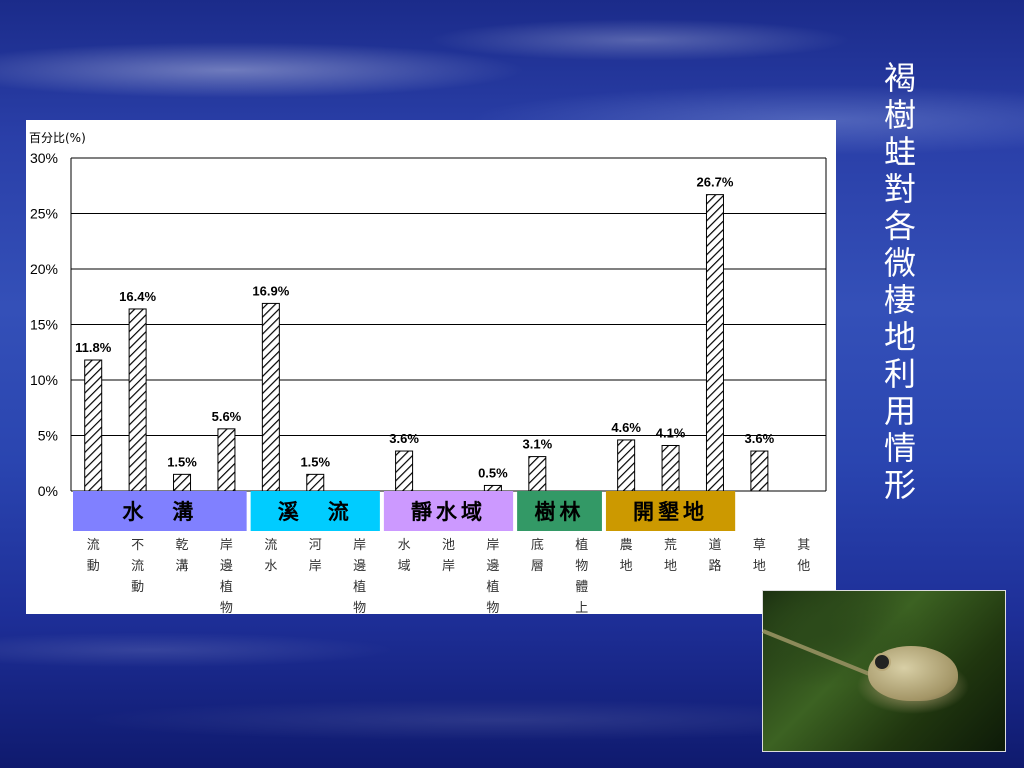 The width and height of the screenshot is (1024, 768). Describe the element at coordinates (57, 138) in the screenshot. I see `y-axis-label: 百分比(%)` at that location.